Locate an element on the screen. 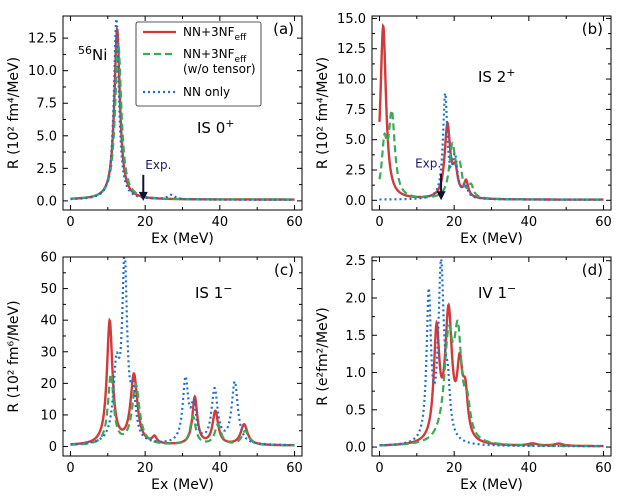 This screenshot has height=496, width=620. multipole-base: IS 0 is located at coordinates (211, 128).